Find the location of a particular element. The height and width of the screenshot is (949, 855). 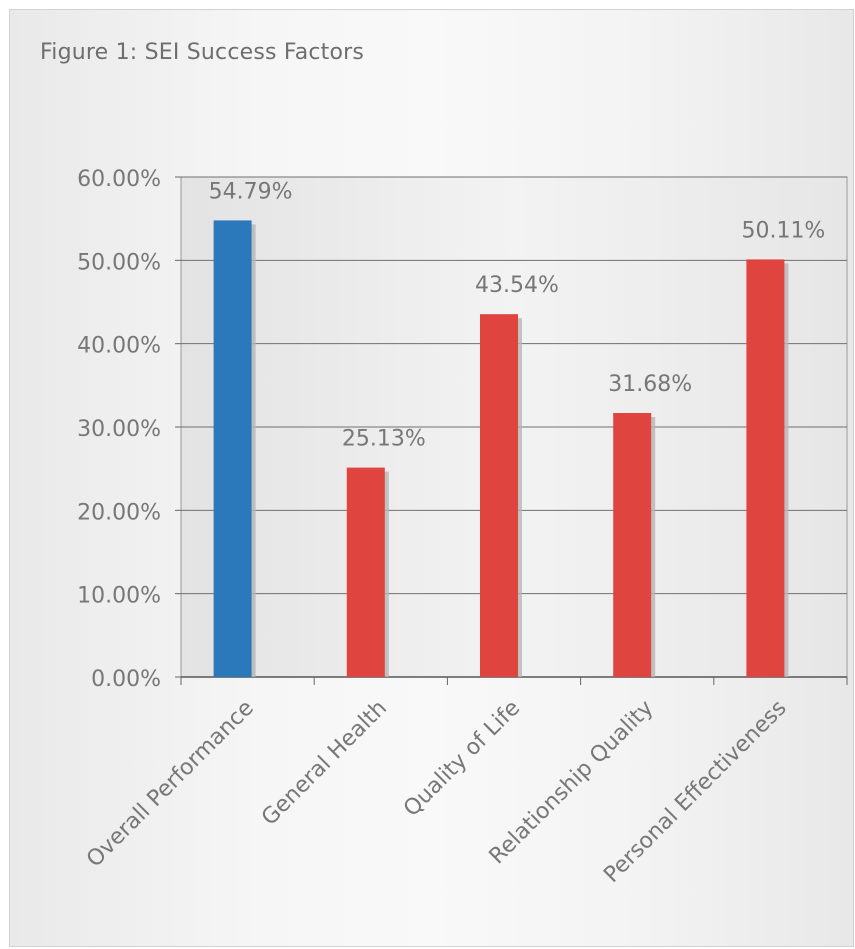

data-label: 43.54% is located at coordinates (517, 285).